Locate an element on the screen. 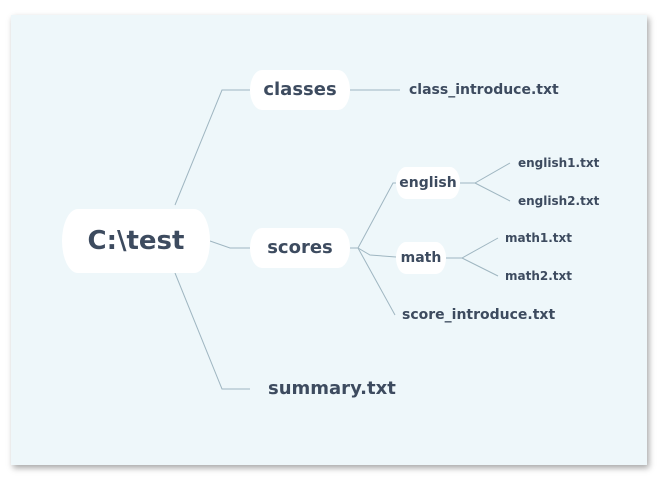  math-node: math is located at coordinates (421, 258).